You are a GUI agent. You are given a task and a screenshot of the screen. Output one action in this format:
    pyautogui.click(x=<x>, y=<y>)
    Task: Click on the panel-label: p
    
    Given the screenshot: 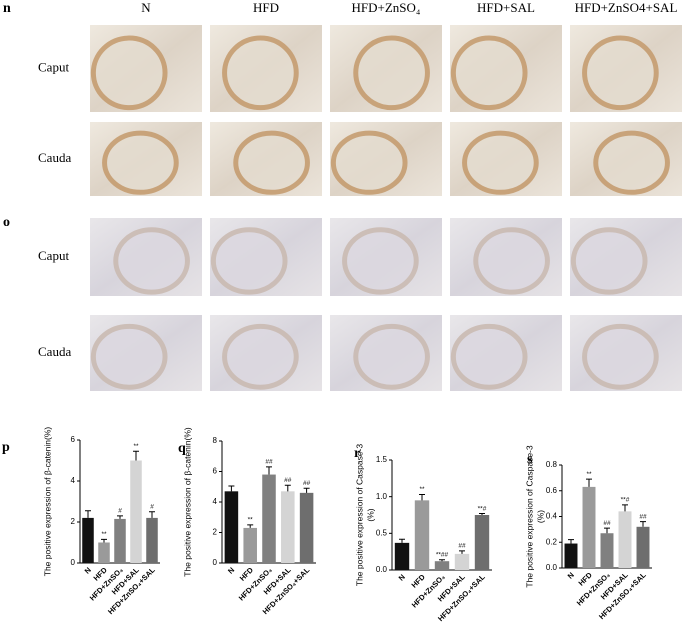 What is the action you would take?
    pyautogui.click(x=6, y=447)
    